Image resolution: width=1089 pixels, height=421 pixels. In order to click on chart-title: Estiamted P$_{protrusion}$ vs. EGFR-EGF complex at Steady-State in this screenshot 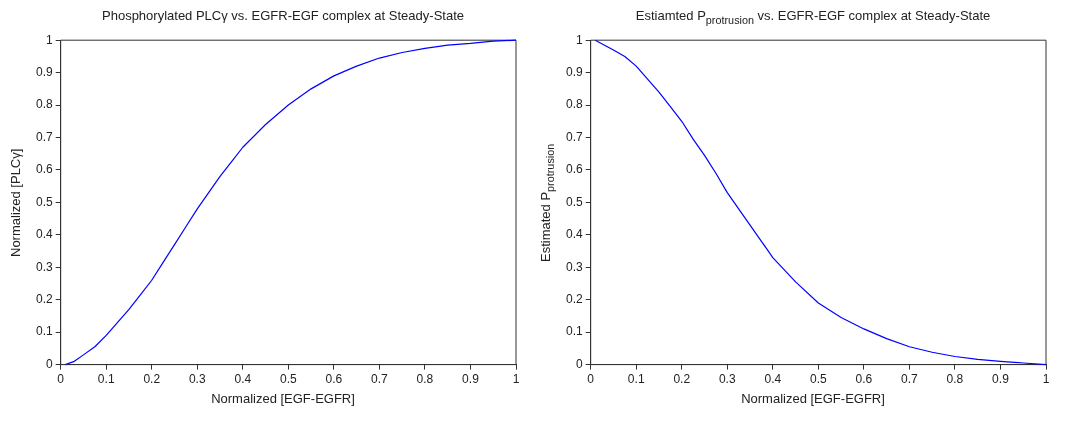, I will do `click(813, 17)`.